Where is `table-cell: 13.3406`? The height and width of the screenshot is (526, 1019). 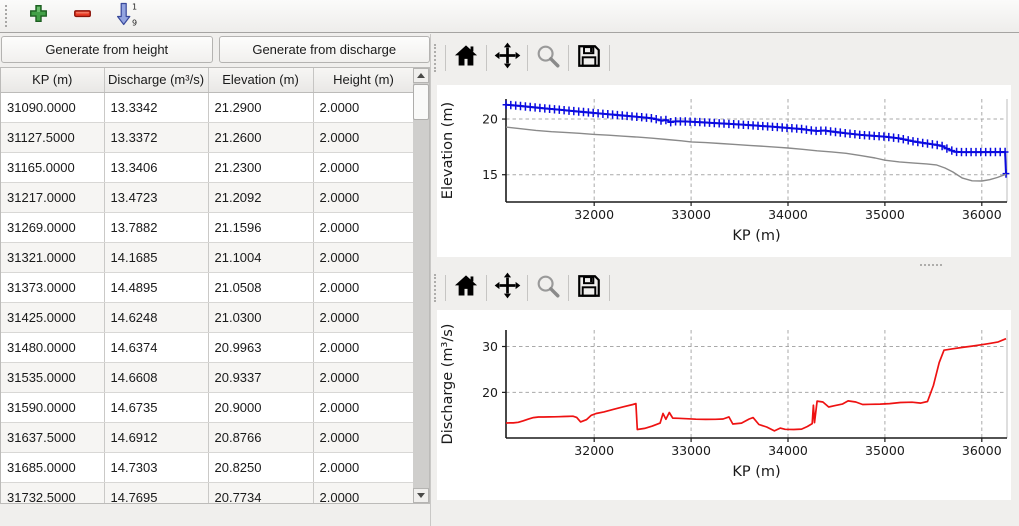 table-cell: 13.3406 is located at coordinates (156, 167).